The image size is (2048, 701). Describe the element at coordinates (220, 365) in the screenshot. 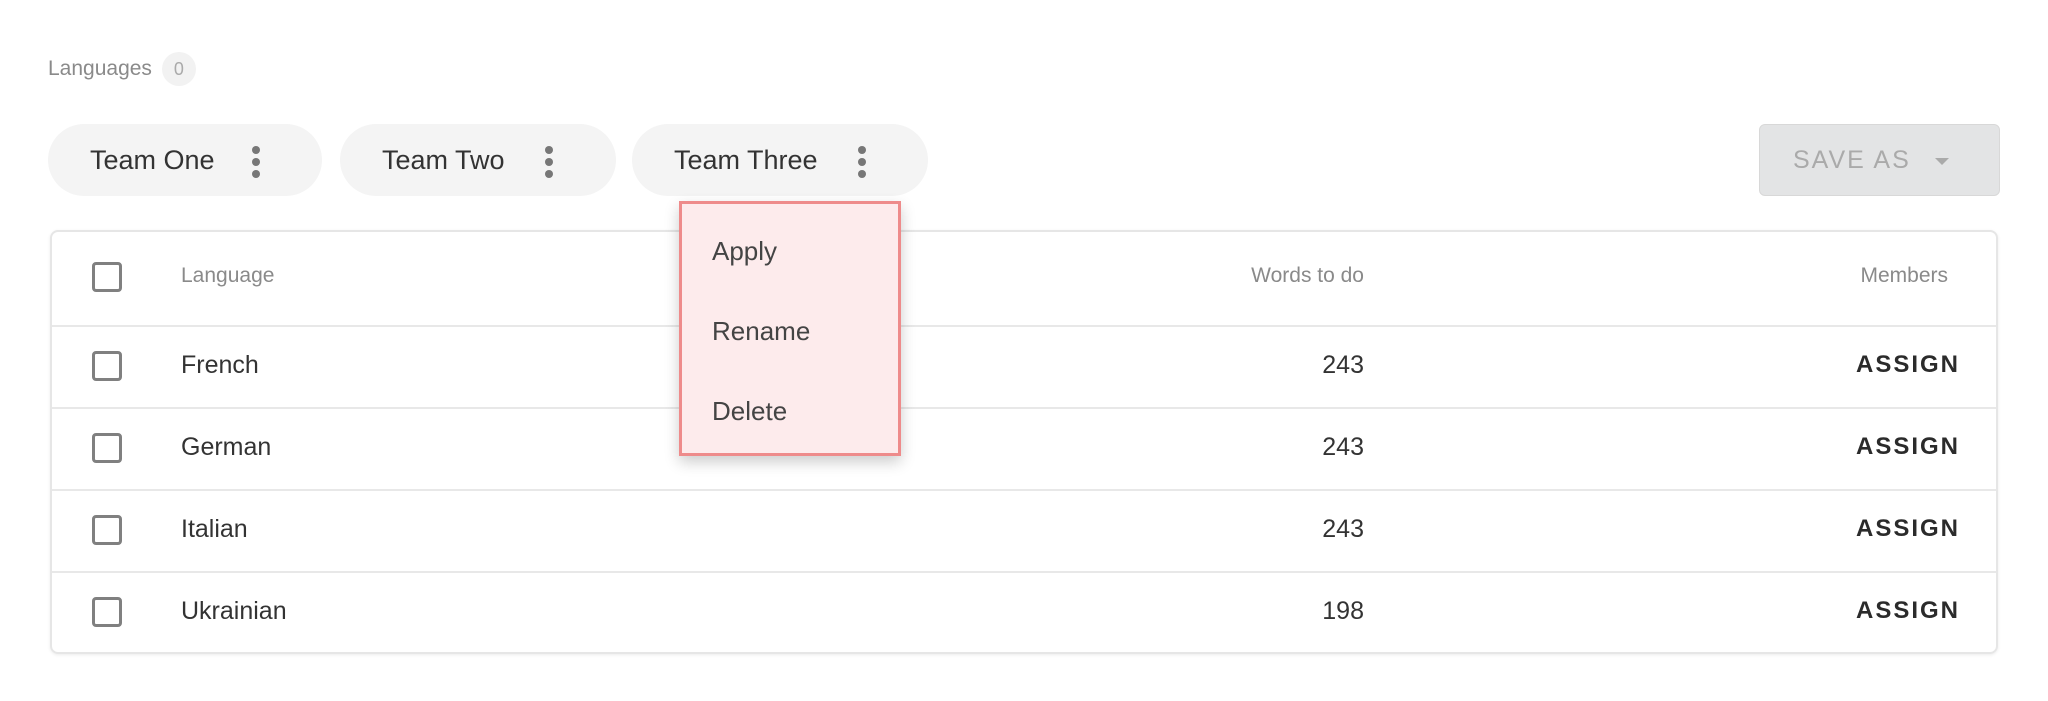

I see `language-cell: French` at that location.